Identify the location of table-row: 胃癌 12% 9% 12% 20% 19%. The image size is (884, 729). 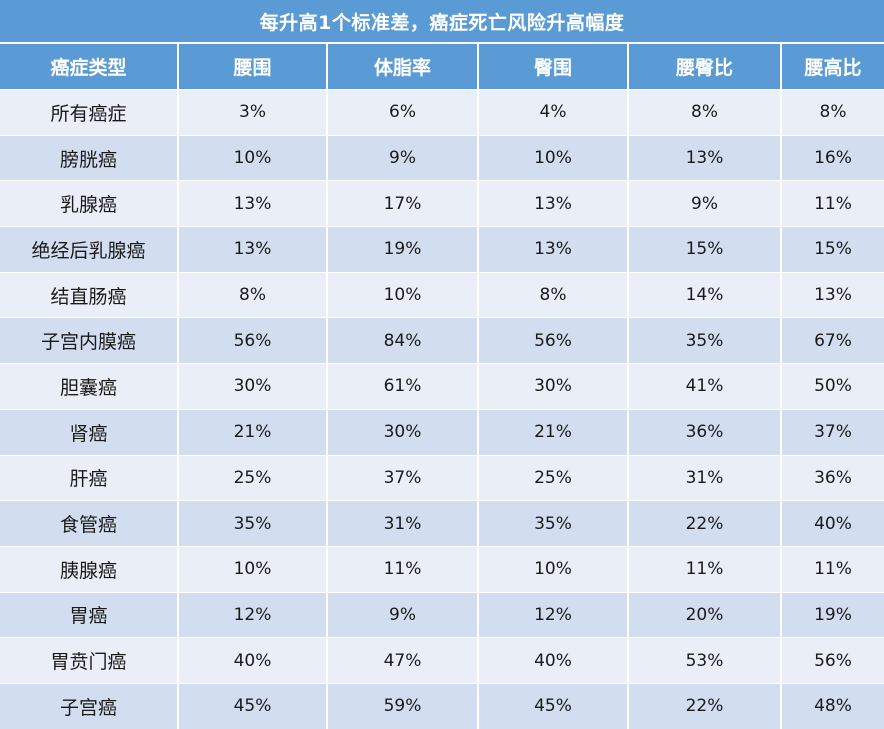
(442, 614).